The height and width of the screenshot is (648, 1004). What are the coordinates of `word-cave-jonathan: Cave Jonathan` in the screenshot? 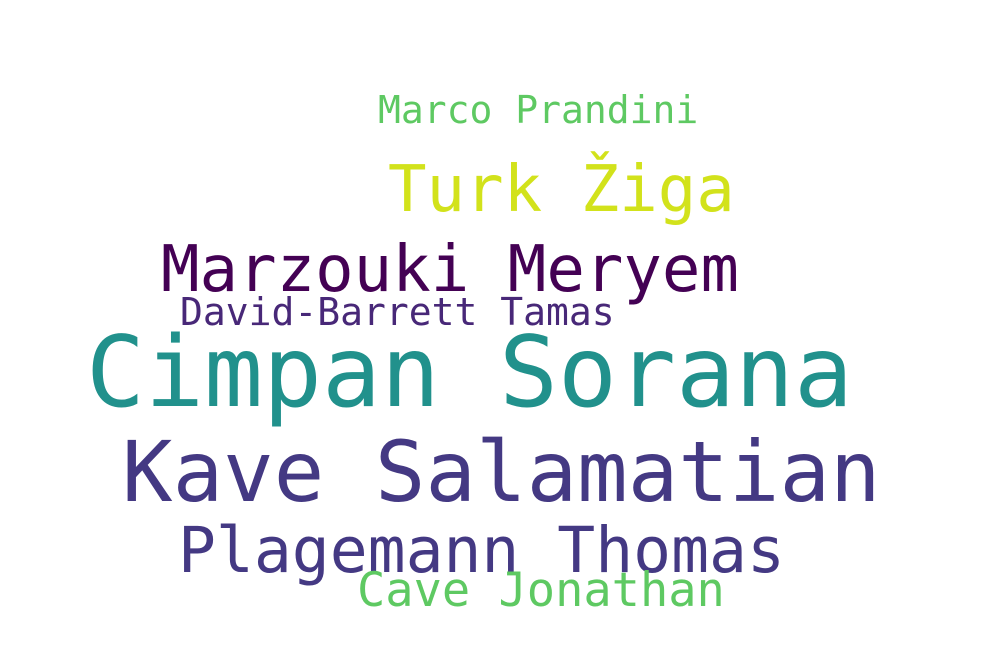 It's located at (541, 590).